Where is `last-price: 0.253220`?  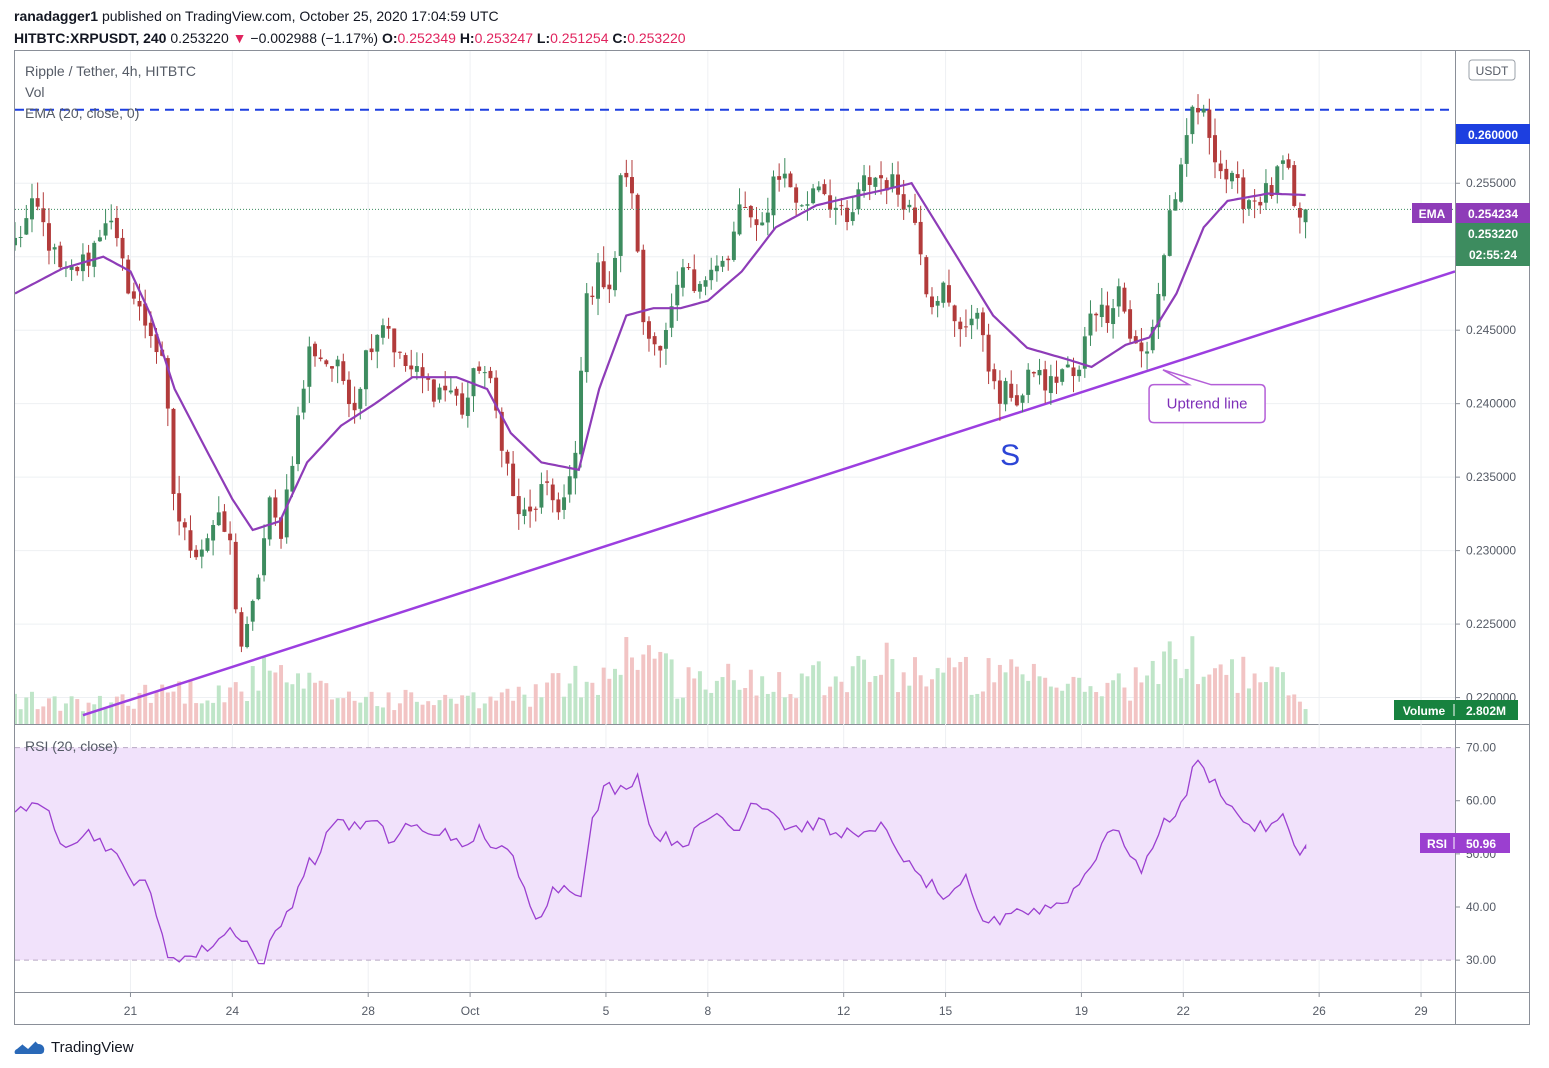
last-price: 0.253220 is located at coordinates (199, 38).